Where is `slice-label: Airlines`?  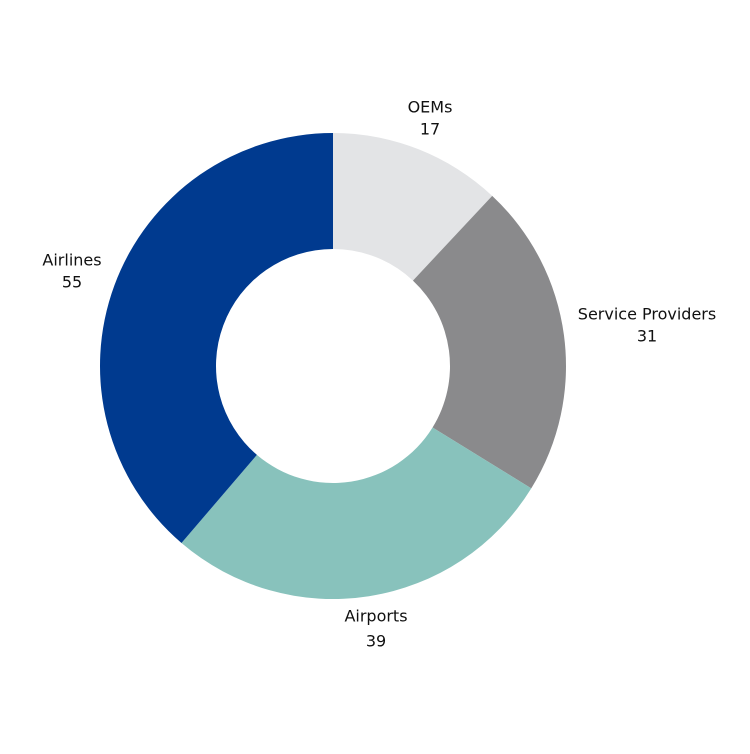 slice-label: Airlines is located at coordinates (71, 260).